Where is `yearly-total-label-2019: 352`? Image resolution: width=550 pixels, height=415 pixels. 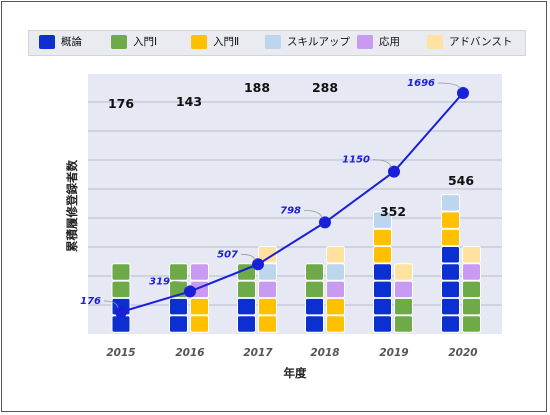
yearly-total-label-2019: 352 is located at coordinates (393, 211).